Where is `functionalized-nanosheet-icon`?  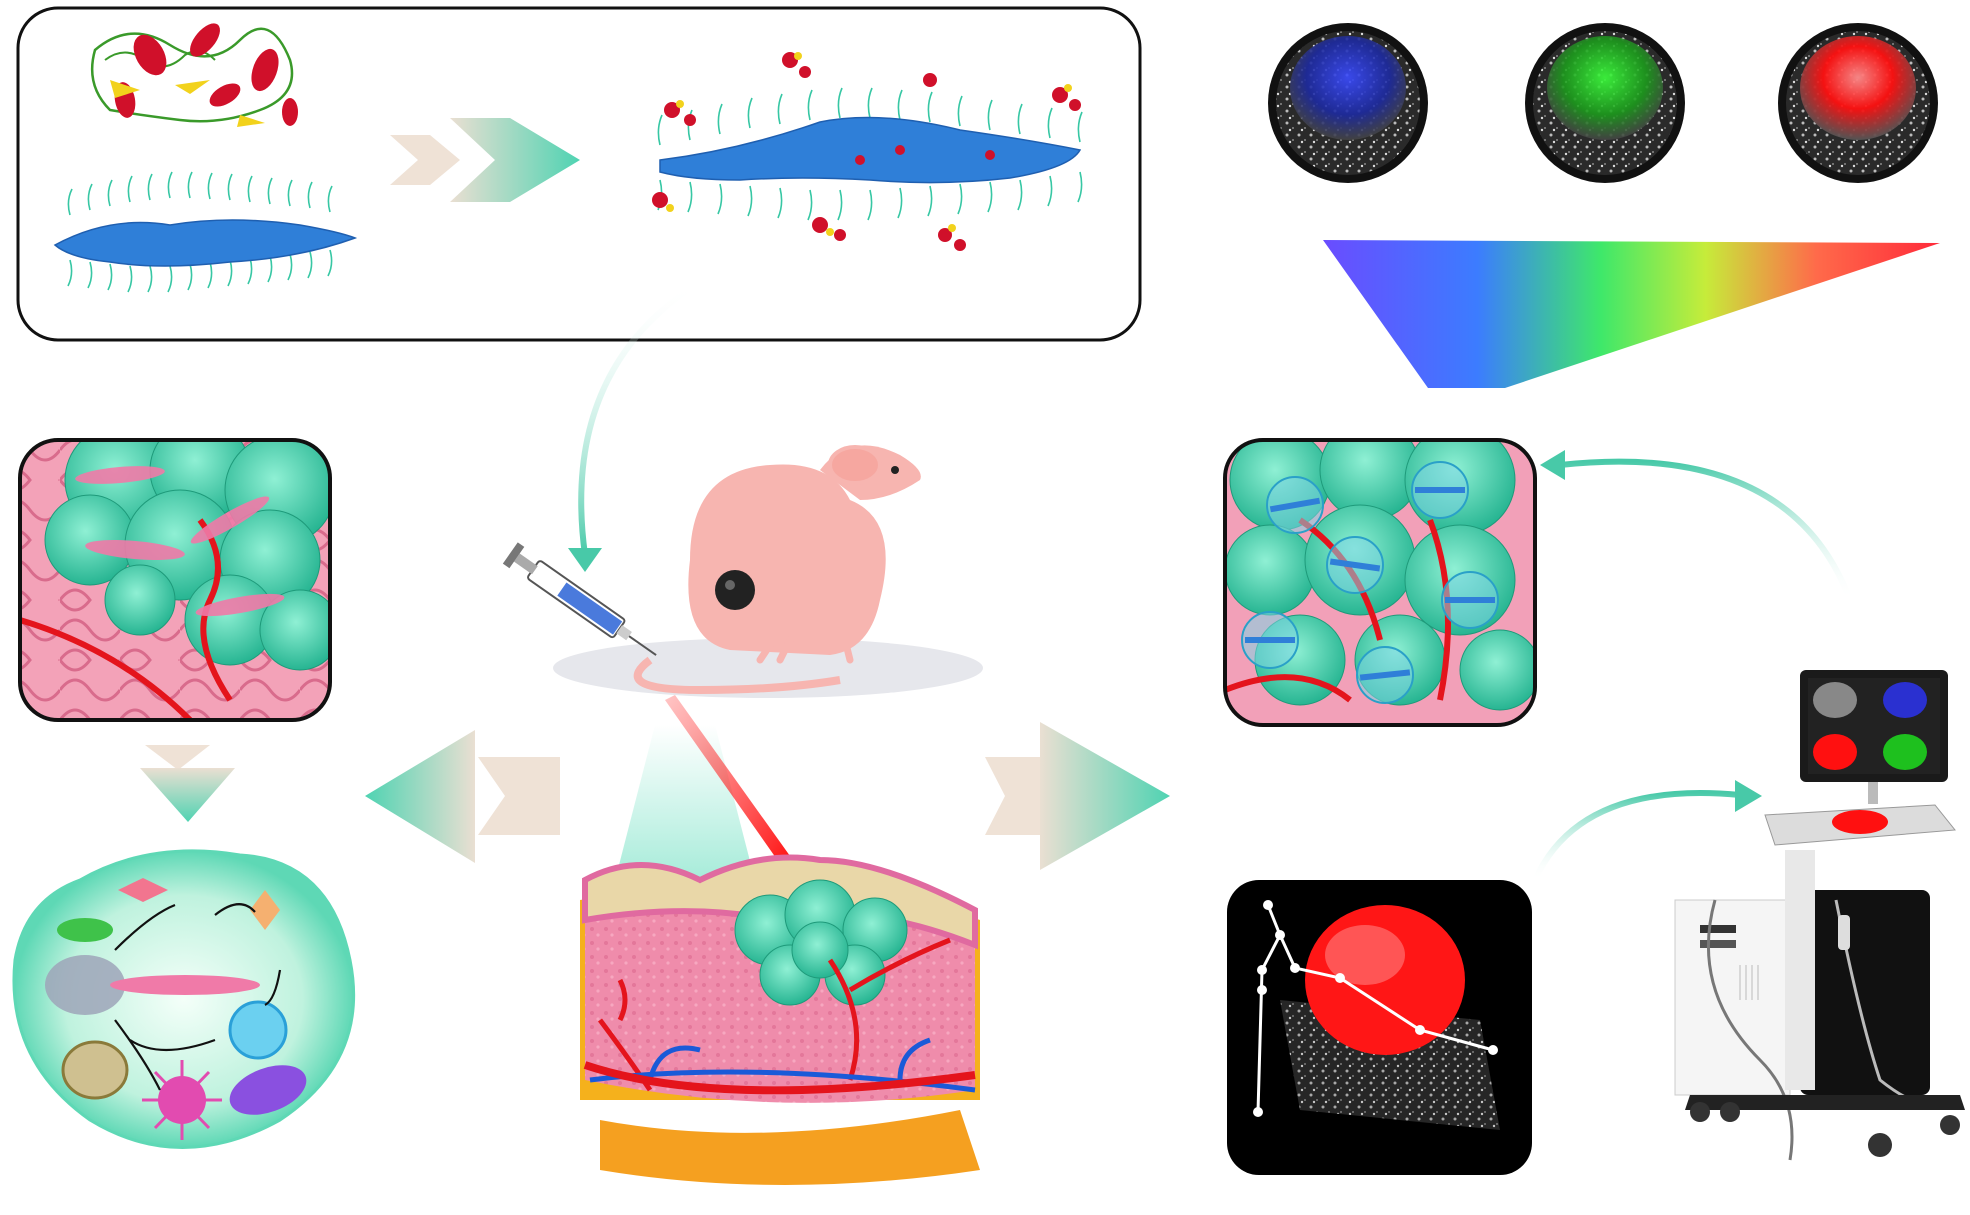 functionalized-nanosheet-icon is located at coordinates (867, 151).